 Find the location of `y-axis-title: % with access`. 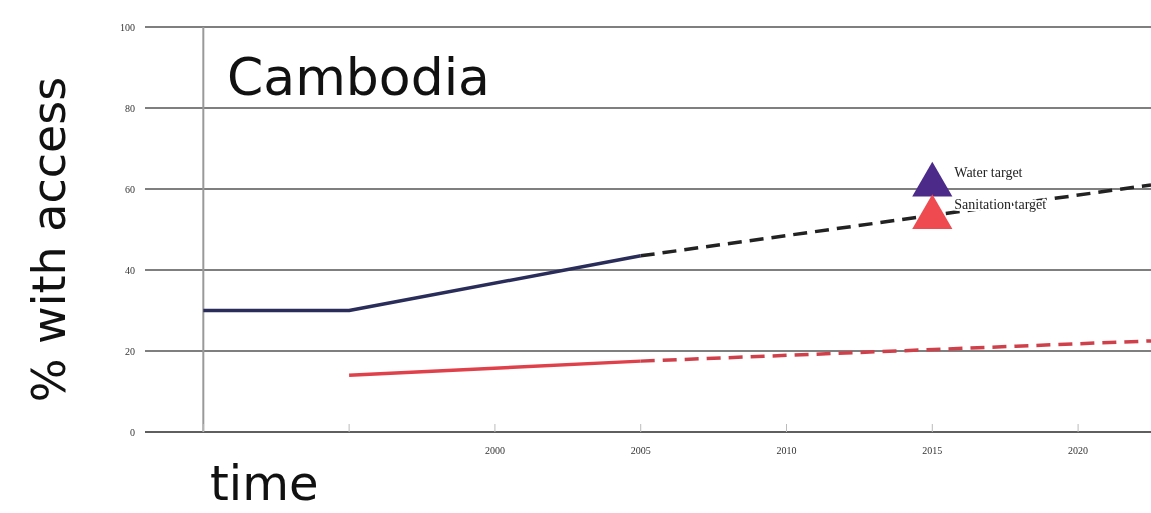

y-axis-title: % with access is located at coordinates (49, 239).